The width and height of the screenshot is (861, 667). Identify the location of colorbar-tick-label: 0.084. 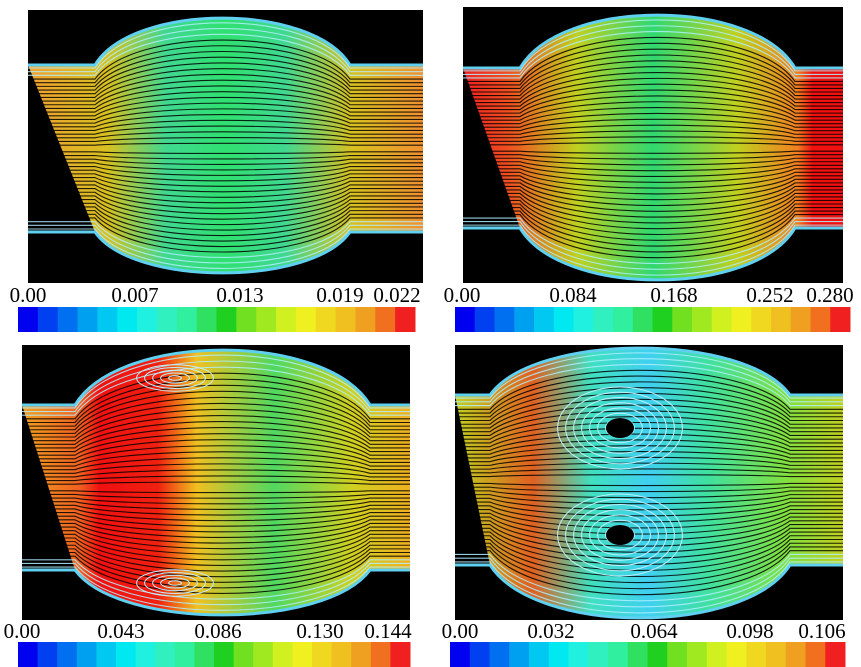
(573, 295).